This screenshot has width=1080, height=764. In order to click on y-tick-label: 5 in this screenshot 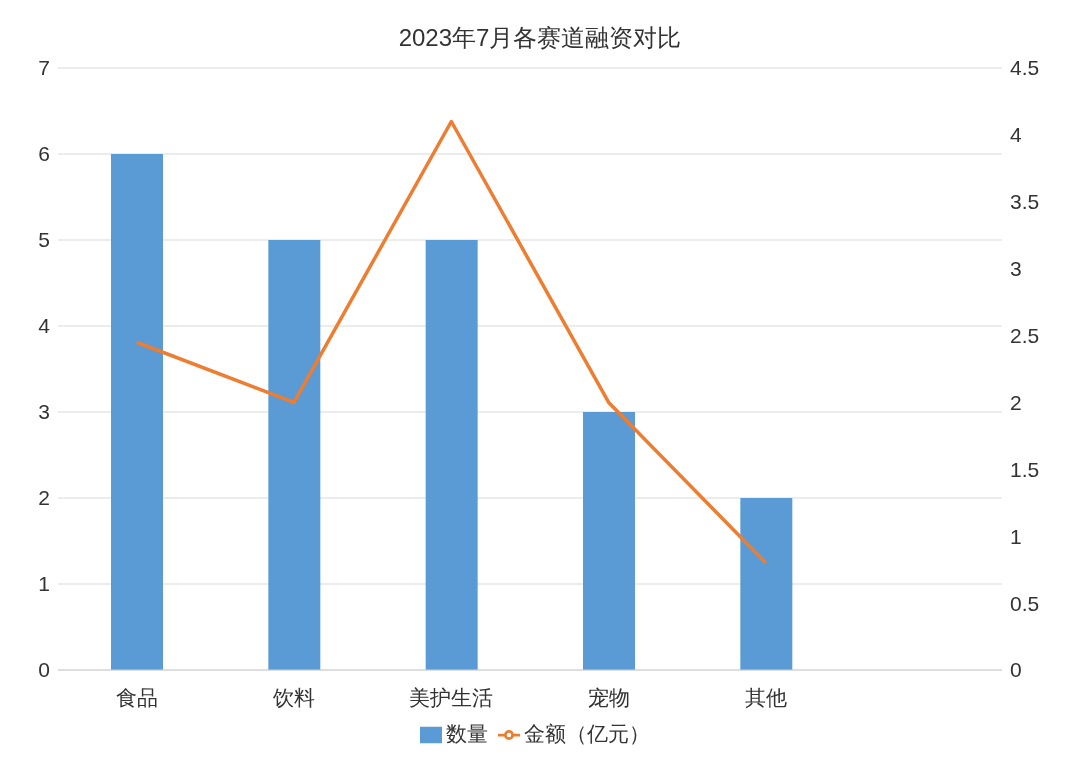, I will do `click(44, 240)`.